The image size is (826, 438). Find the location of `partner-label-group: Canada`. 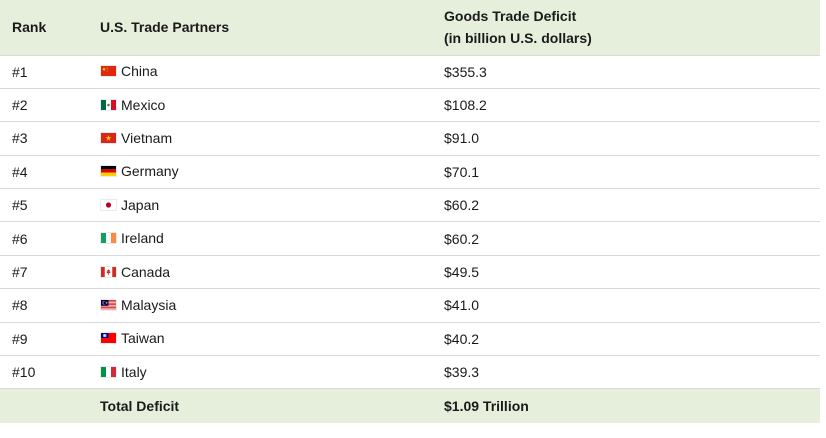

partner-label-group: Canada is located at coordinates (135, 272).